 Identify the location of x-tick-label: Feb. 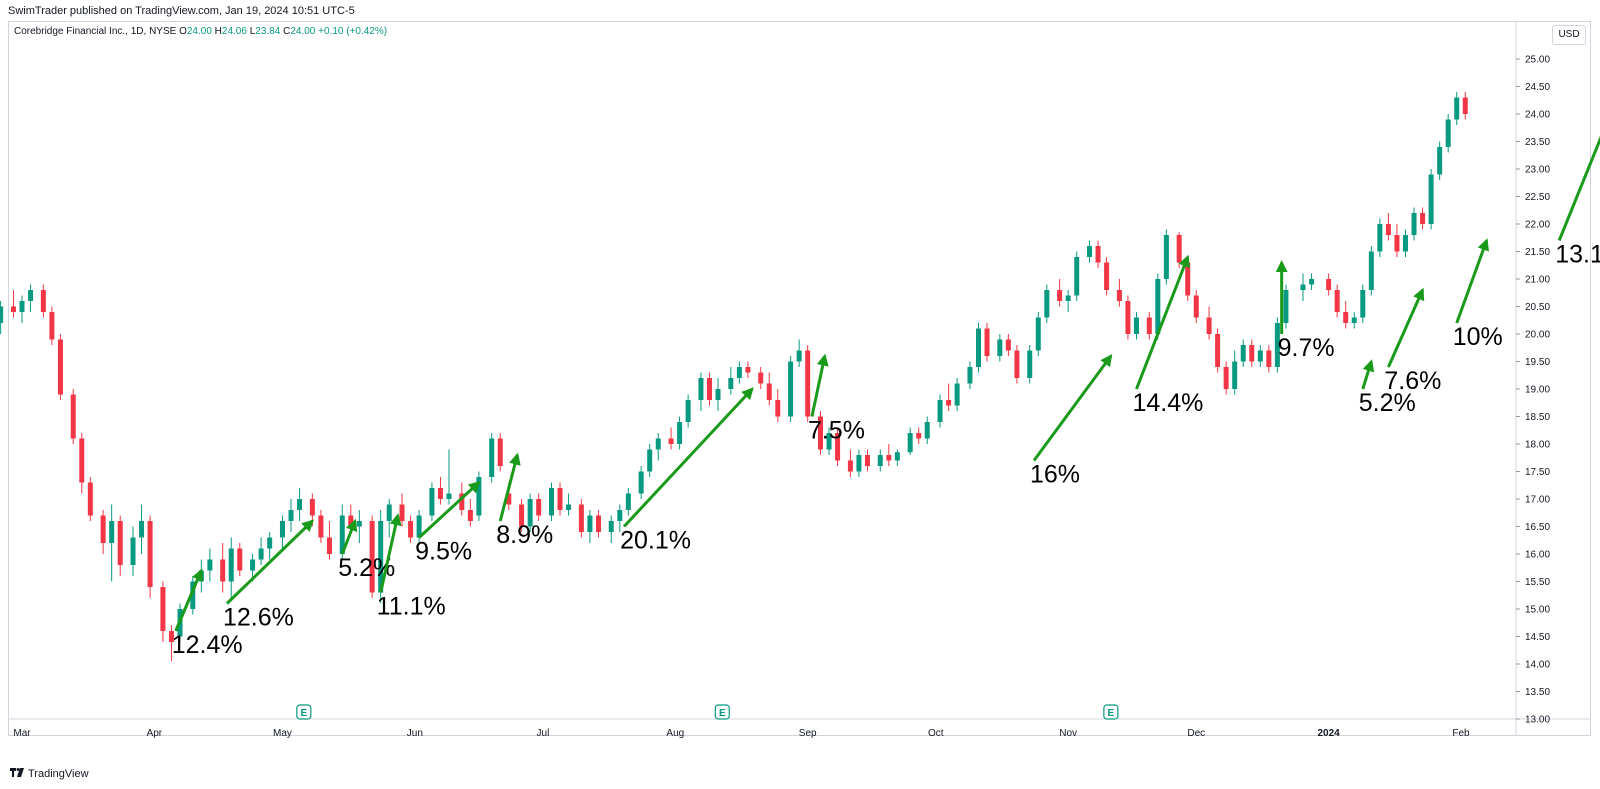
(1461, 733).